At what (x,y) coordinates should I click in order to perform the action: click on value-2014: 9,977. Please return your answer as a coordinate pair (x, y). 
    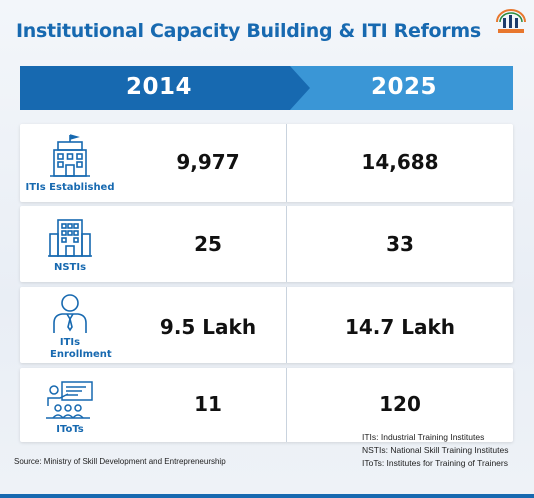
    Looking at the image, I should click on (208, 162).